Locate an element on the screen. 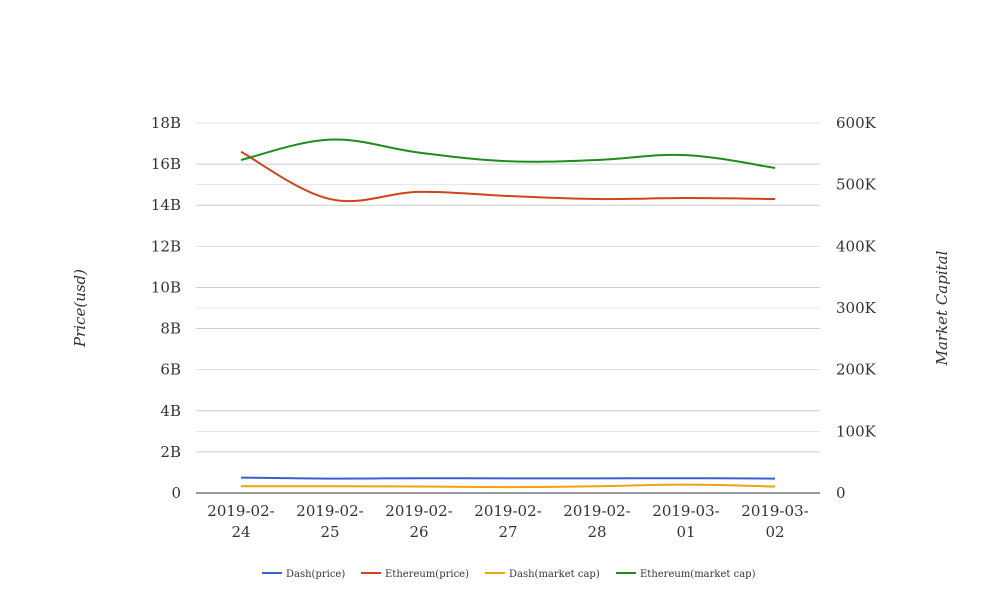  y2-tick-label: 200K is located at coordinates (856, 370).